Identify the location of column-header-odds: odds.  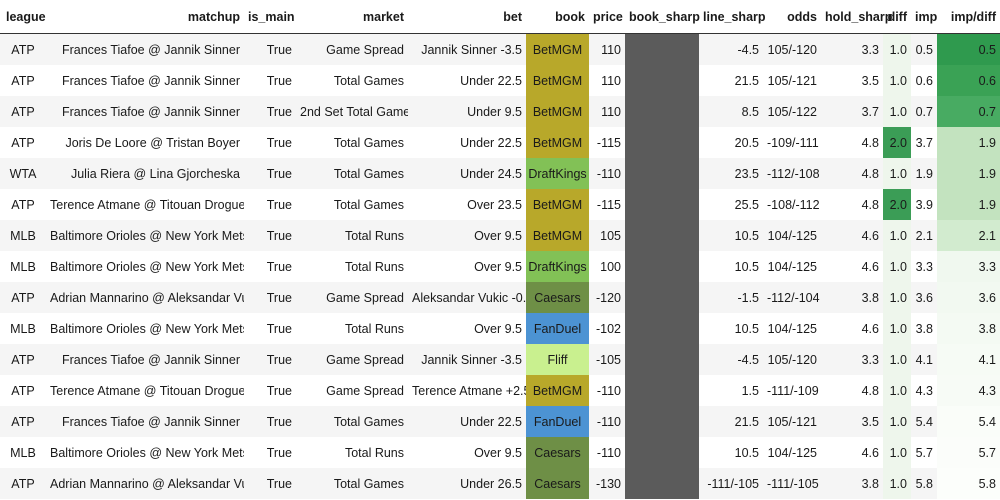
(792, 17).